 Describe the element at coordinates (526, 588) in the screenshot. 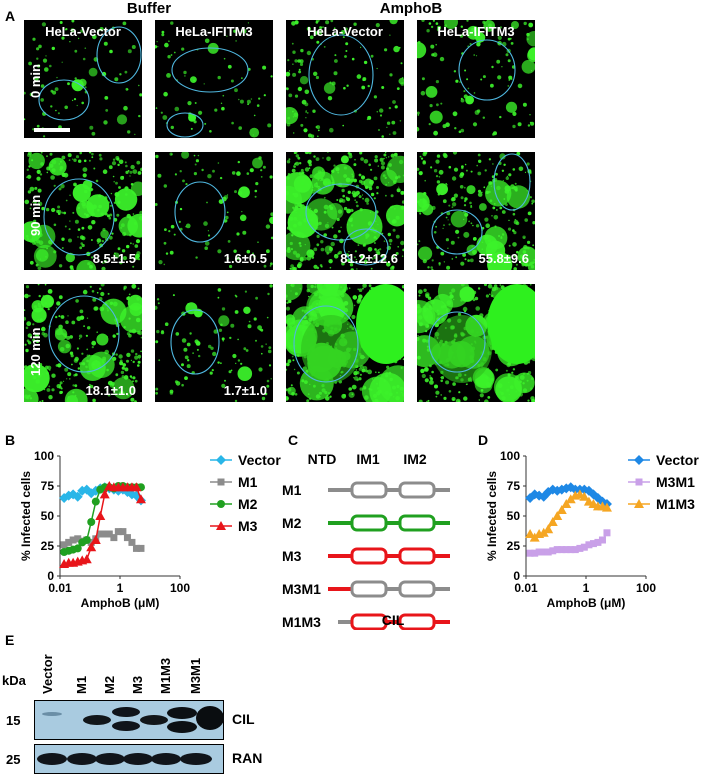

I see `x-tick-label: 0.01` at that location.